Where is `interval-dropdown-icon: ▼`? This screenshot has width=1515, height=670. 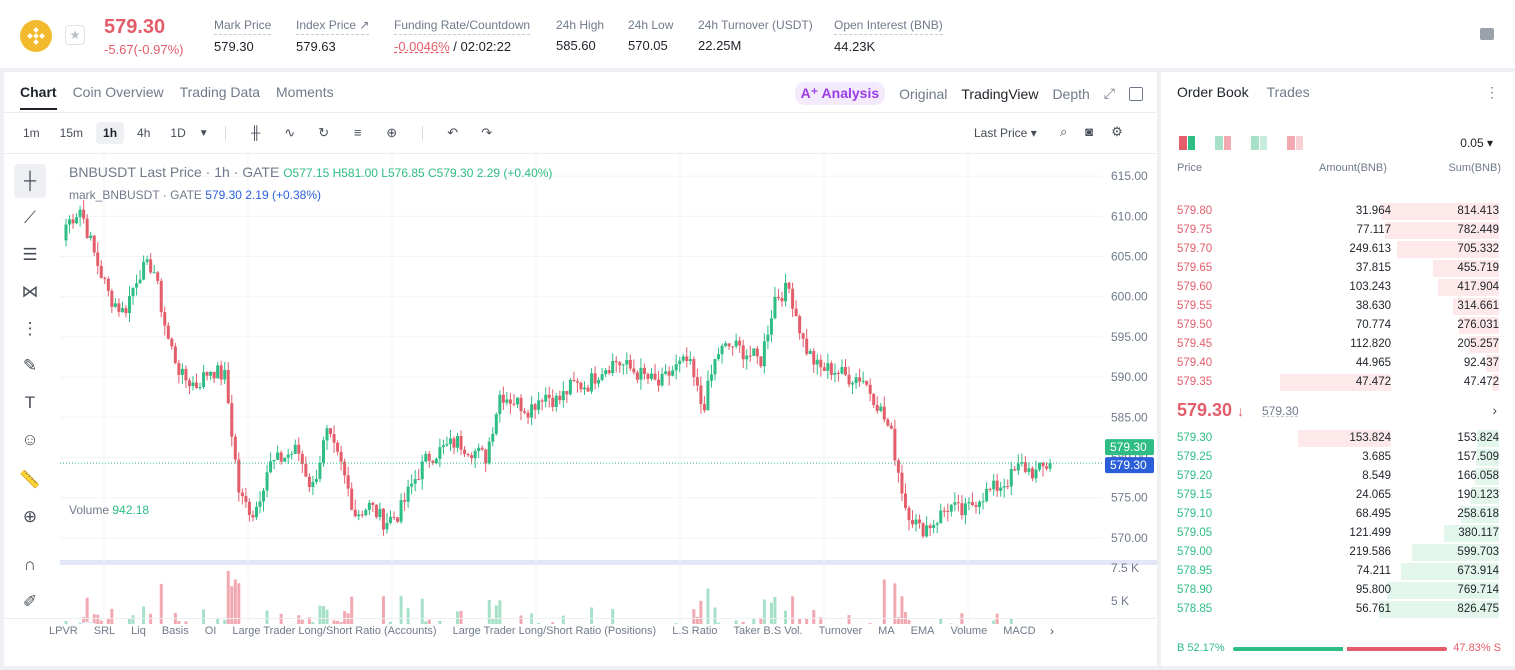 interval-dropdown-icon: ▼ is located at coordinates (203, 133).